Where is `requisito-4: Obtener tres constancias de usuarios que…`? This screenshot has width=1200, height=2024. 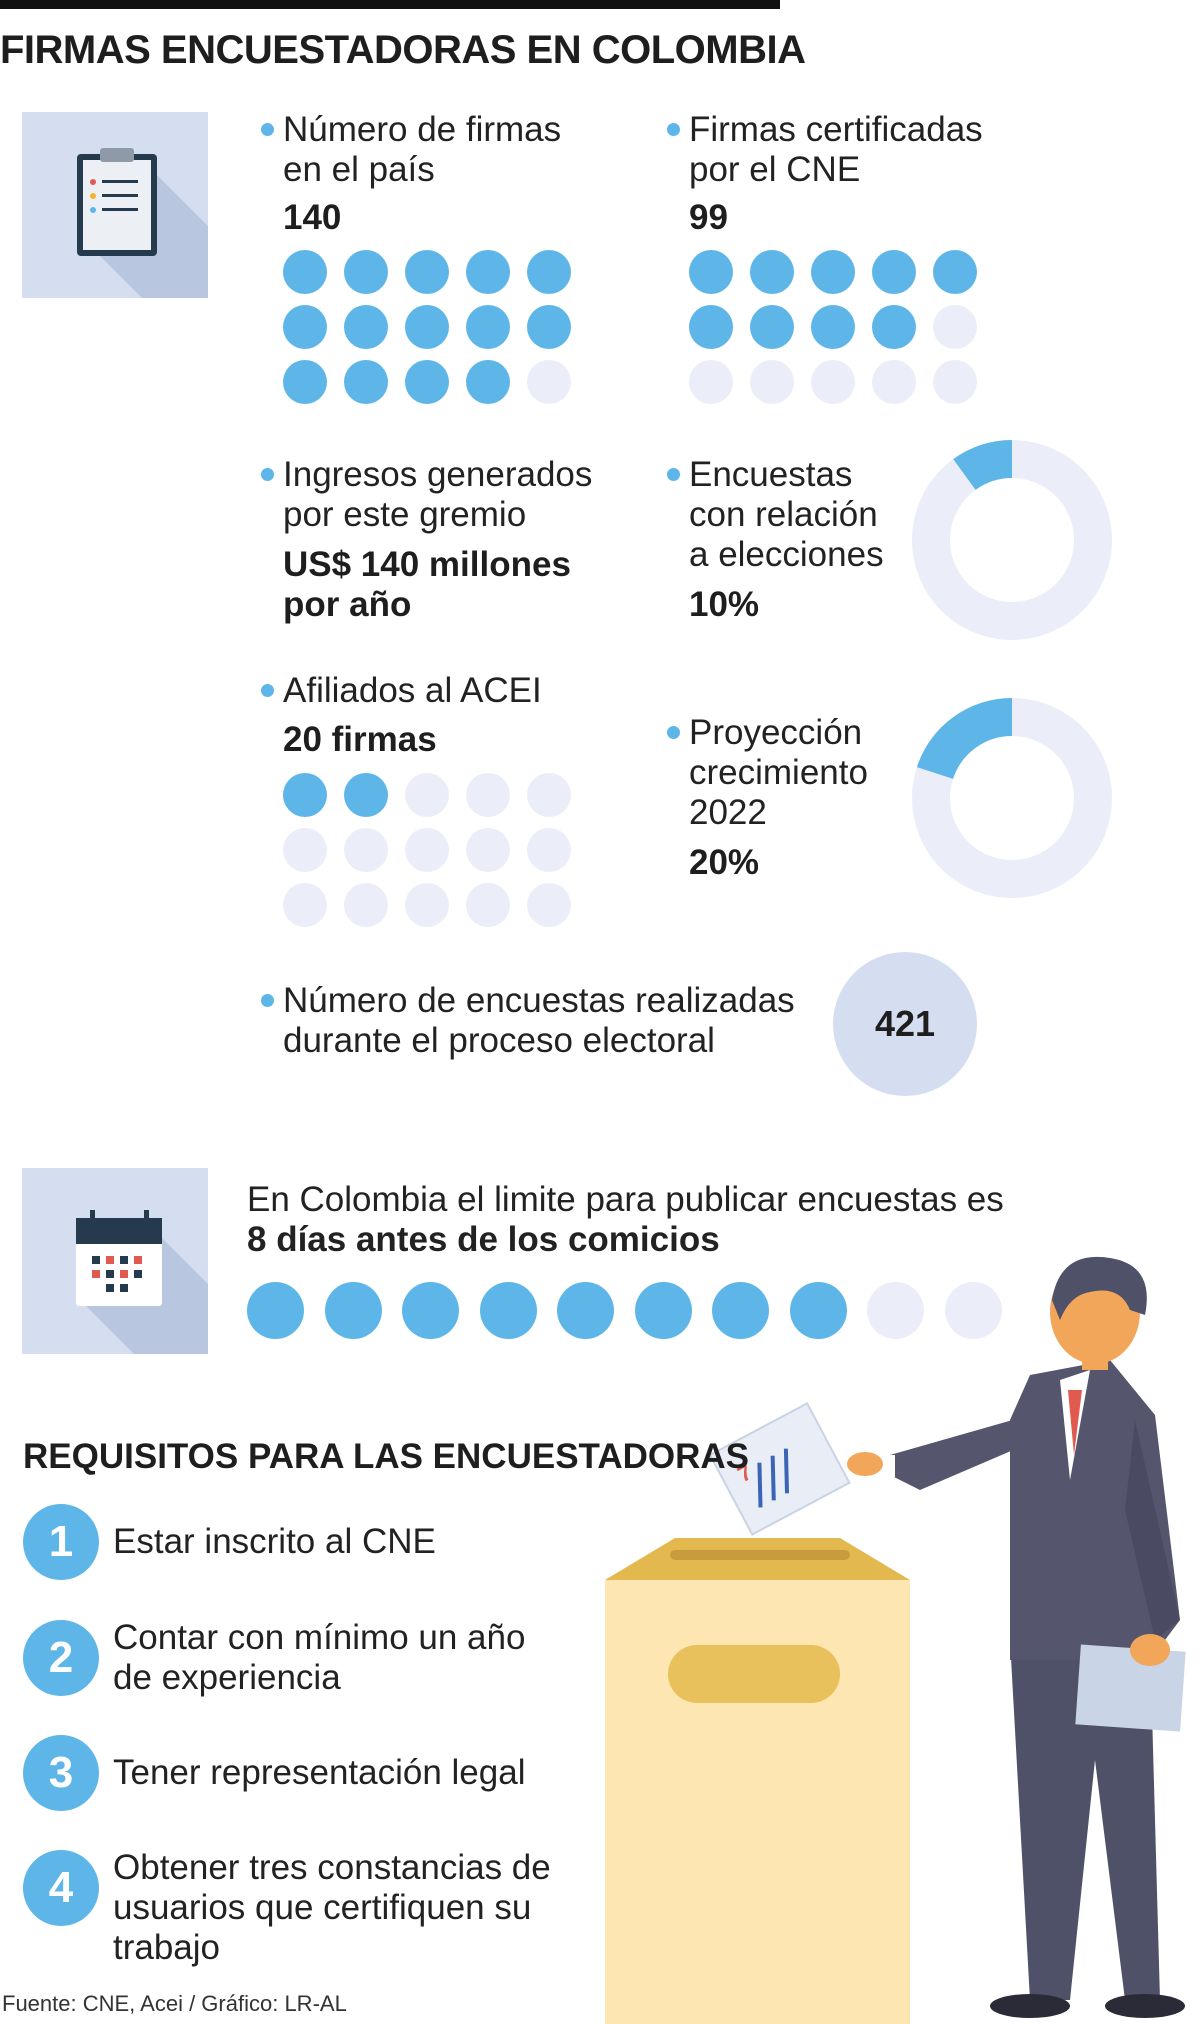
requisito-4: Obtener tres constancias de usuarios que… is located at coordinates (332, 1907).